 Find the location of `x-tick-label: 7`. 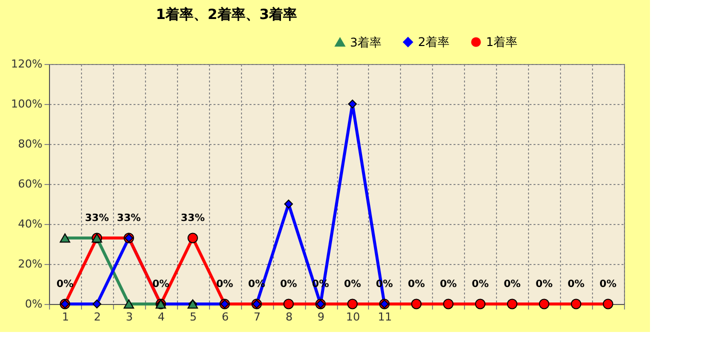

x-tick-label: 7 is located at coordinates (257, 317).